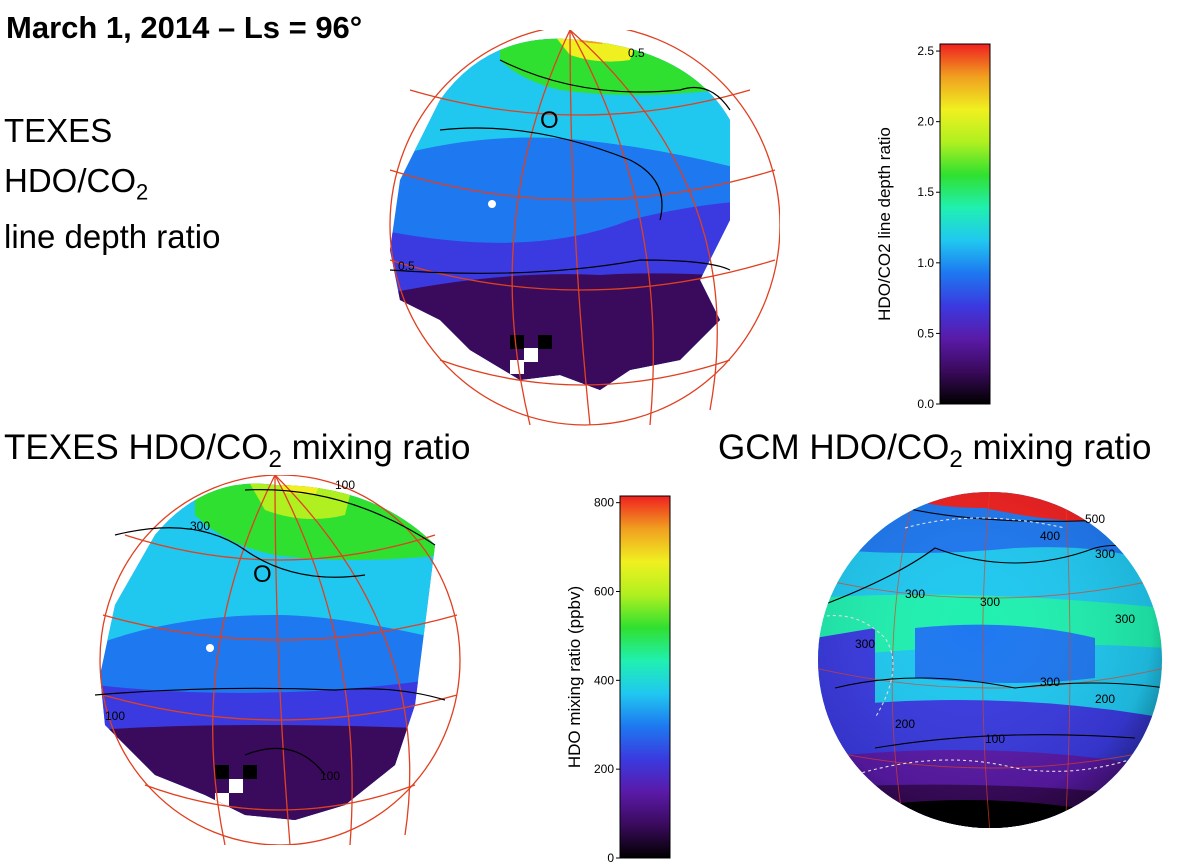 The image size is (1200, 866). I want to click on colorbar-tick-label: 0, so click(610, 857).